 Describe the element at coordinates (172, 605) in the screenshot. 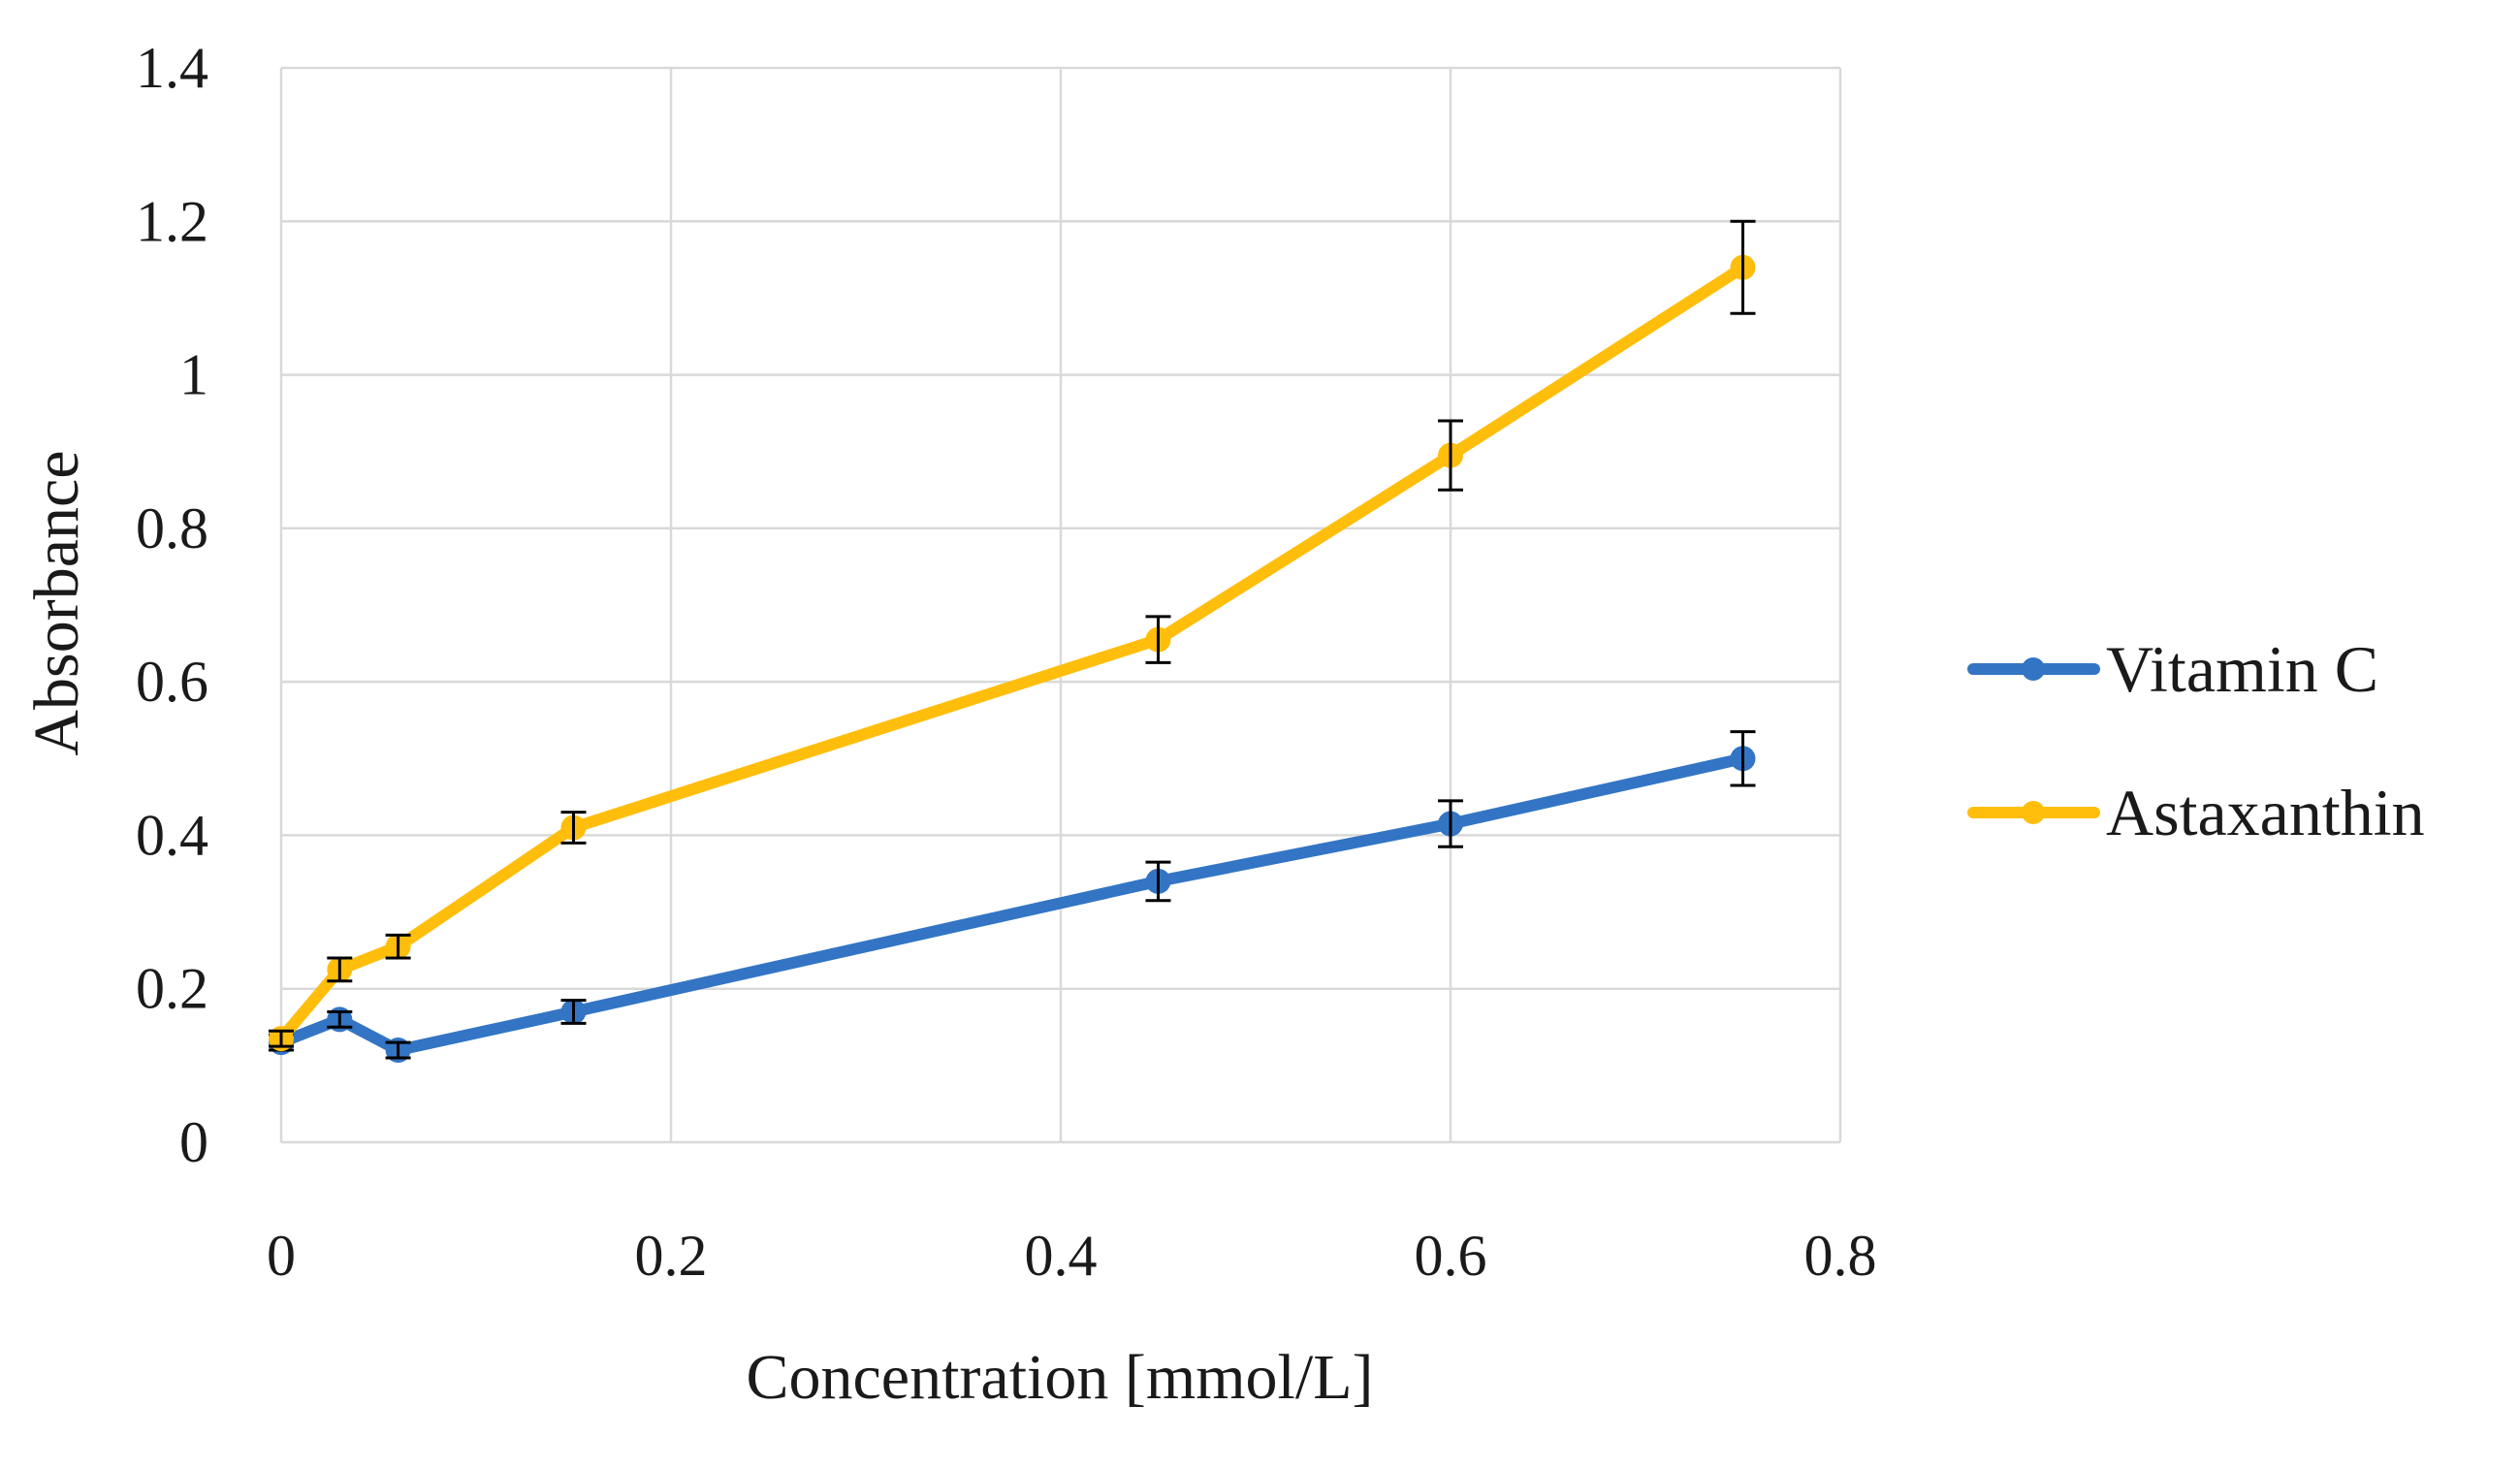

I see `y-axis-ticks: 0 0.2 0.4 0.6 0.8 1 1.2 1.4` at that location.